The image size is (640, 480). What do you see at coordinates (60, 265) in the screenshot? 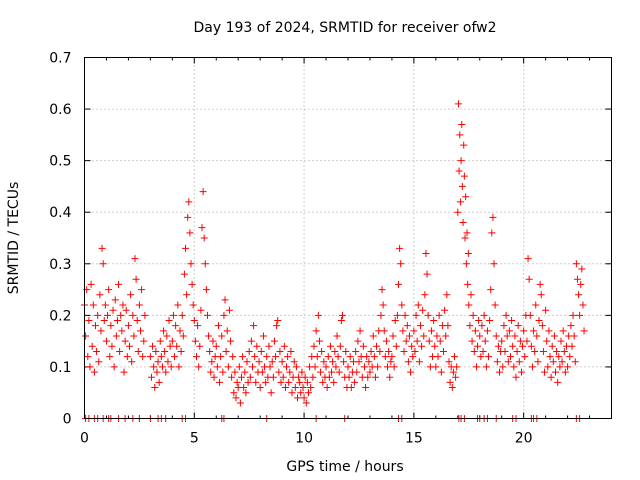
I see `y-tick-label: 0.3` at bounding box center [60, 265].